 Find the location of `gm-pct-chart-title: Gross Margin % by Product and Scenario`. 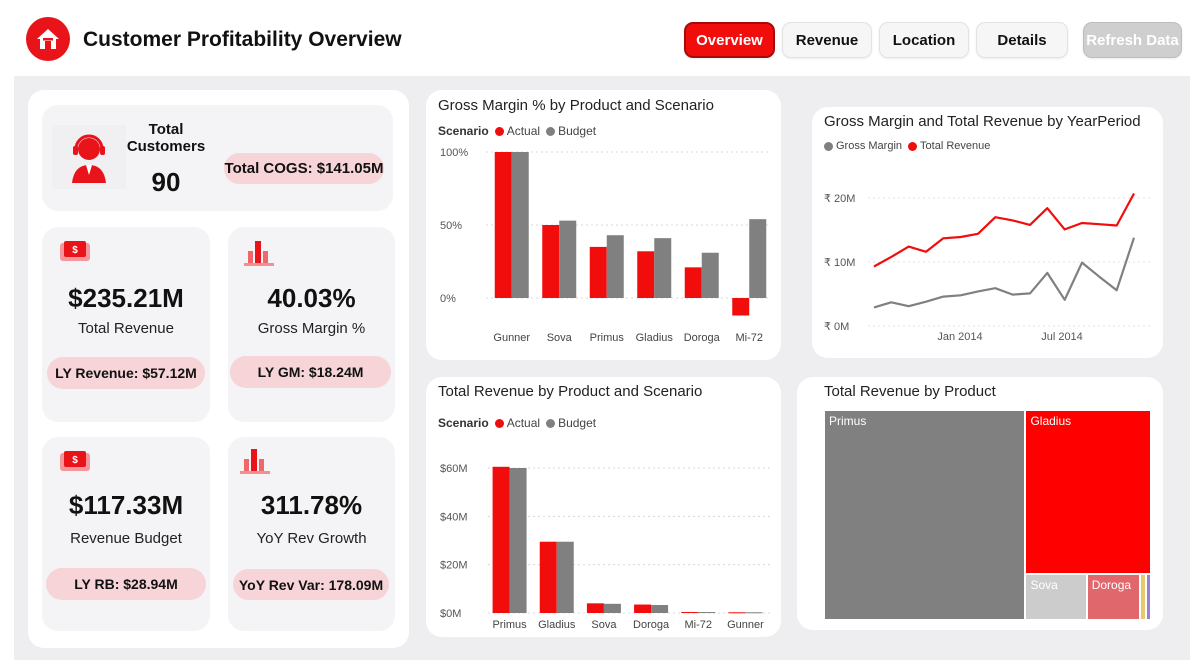

gm-pct-chart-title: Gross Margin % by Product and Scenario is located at coordinates (576, 105).